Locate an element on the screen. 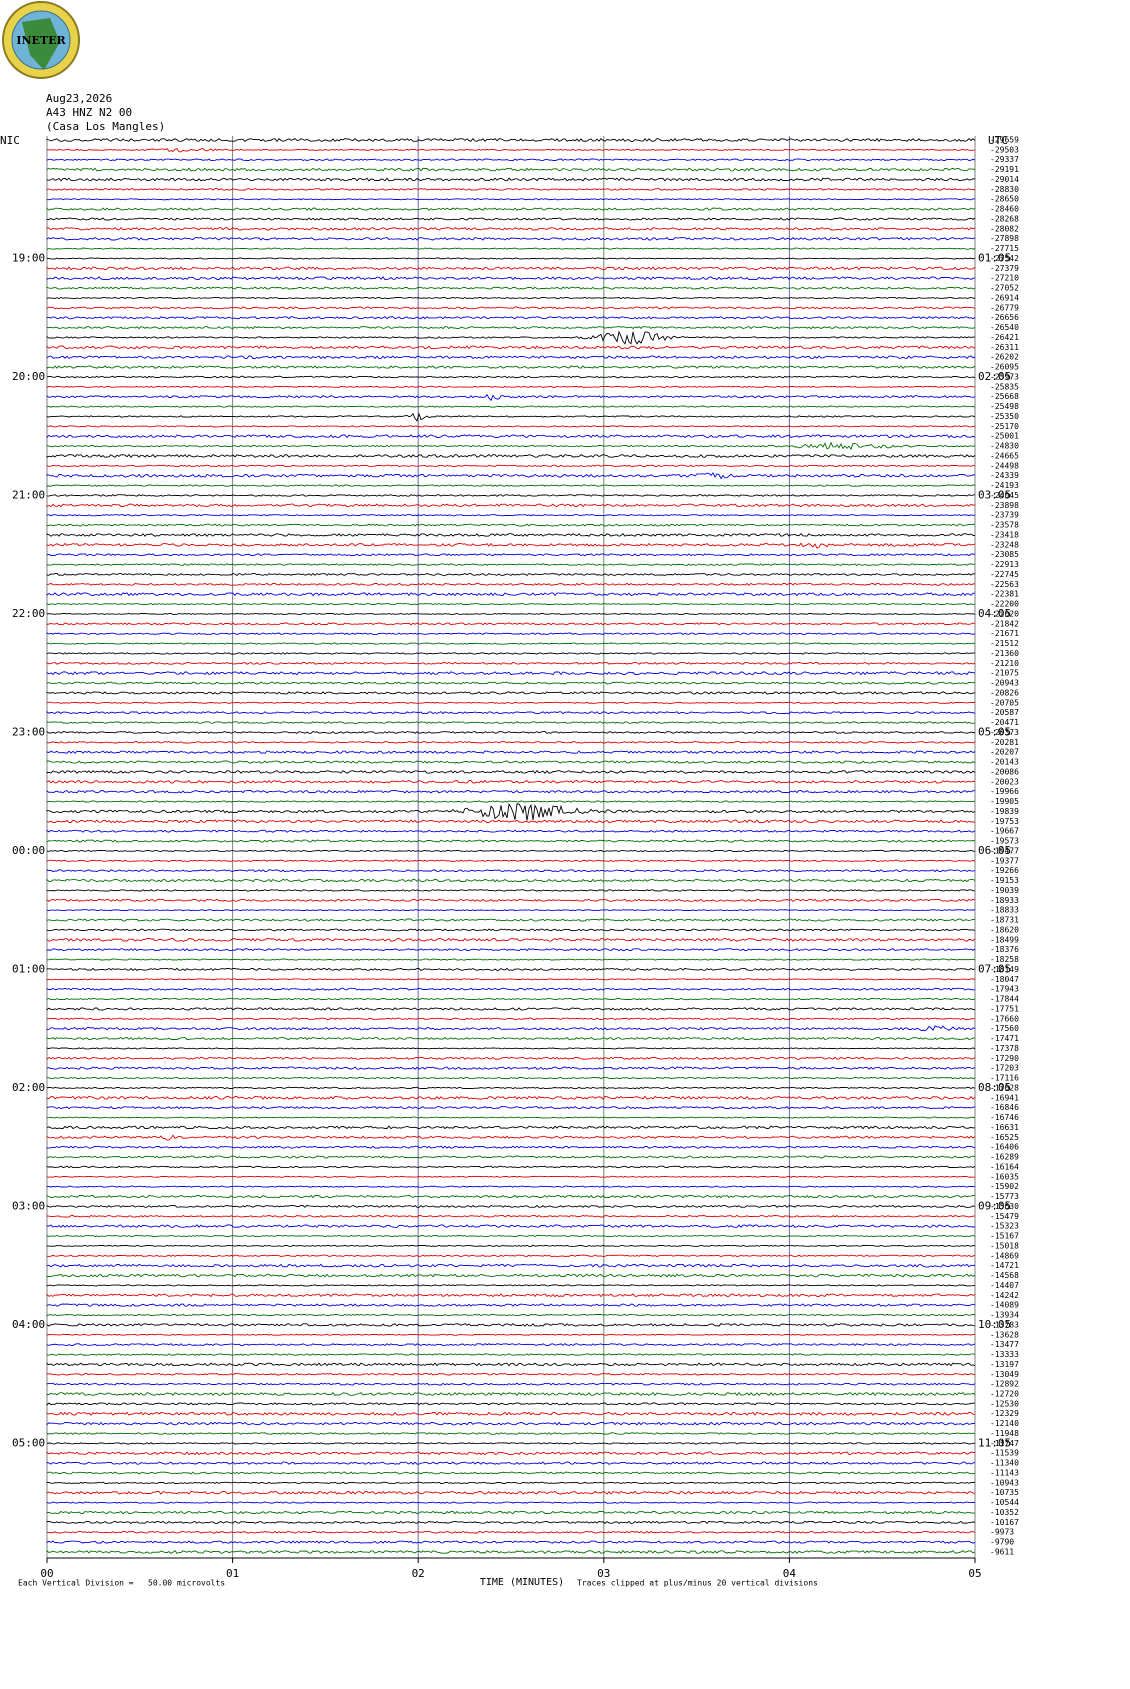 This screenshot has width=1130, height=1689. trace-offset-label: -14089 is located at coordinates (1004, 1305).